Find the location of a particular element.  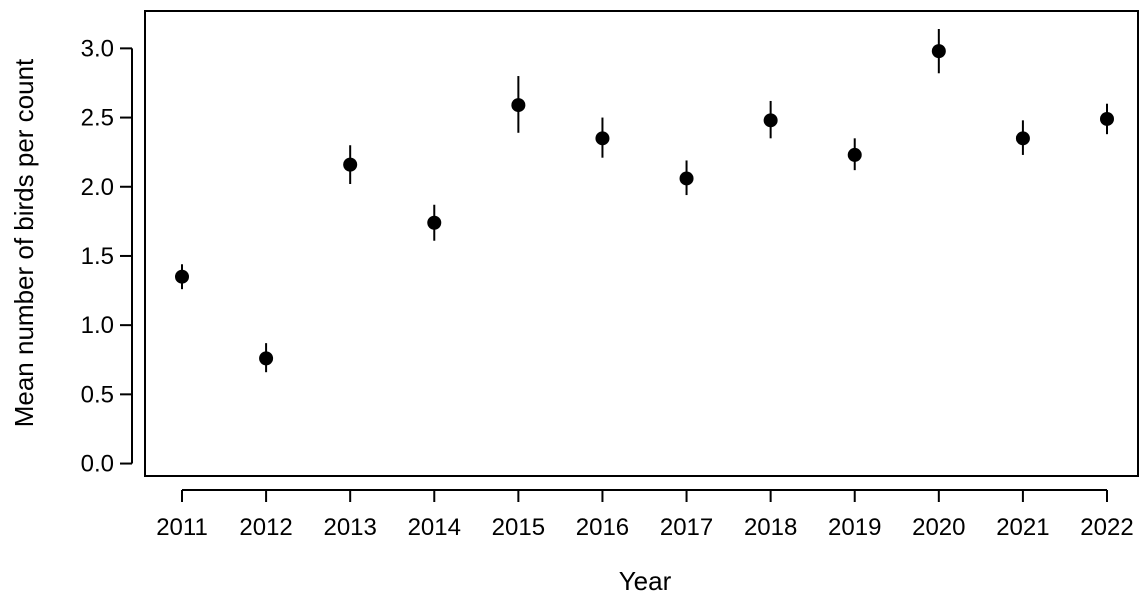

y-tick-label: 2.5 is located at coordinates (97, 118).